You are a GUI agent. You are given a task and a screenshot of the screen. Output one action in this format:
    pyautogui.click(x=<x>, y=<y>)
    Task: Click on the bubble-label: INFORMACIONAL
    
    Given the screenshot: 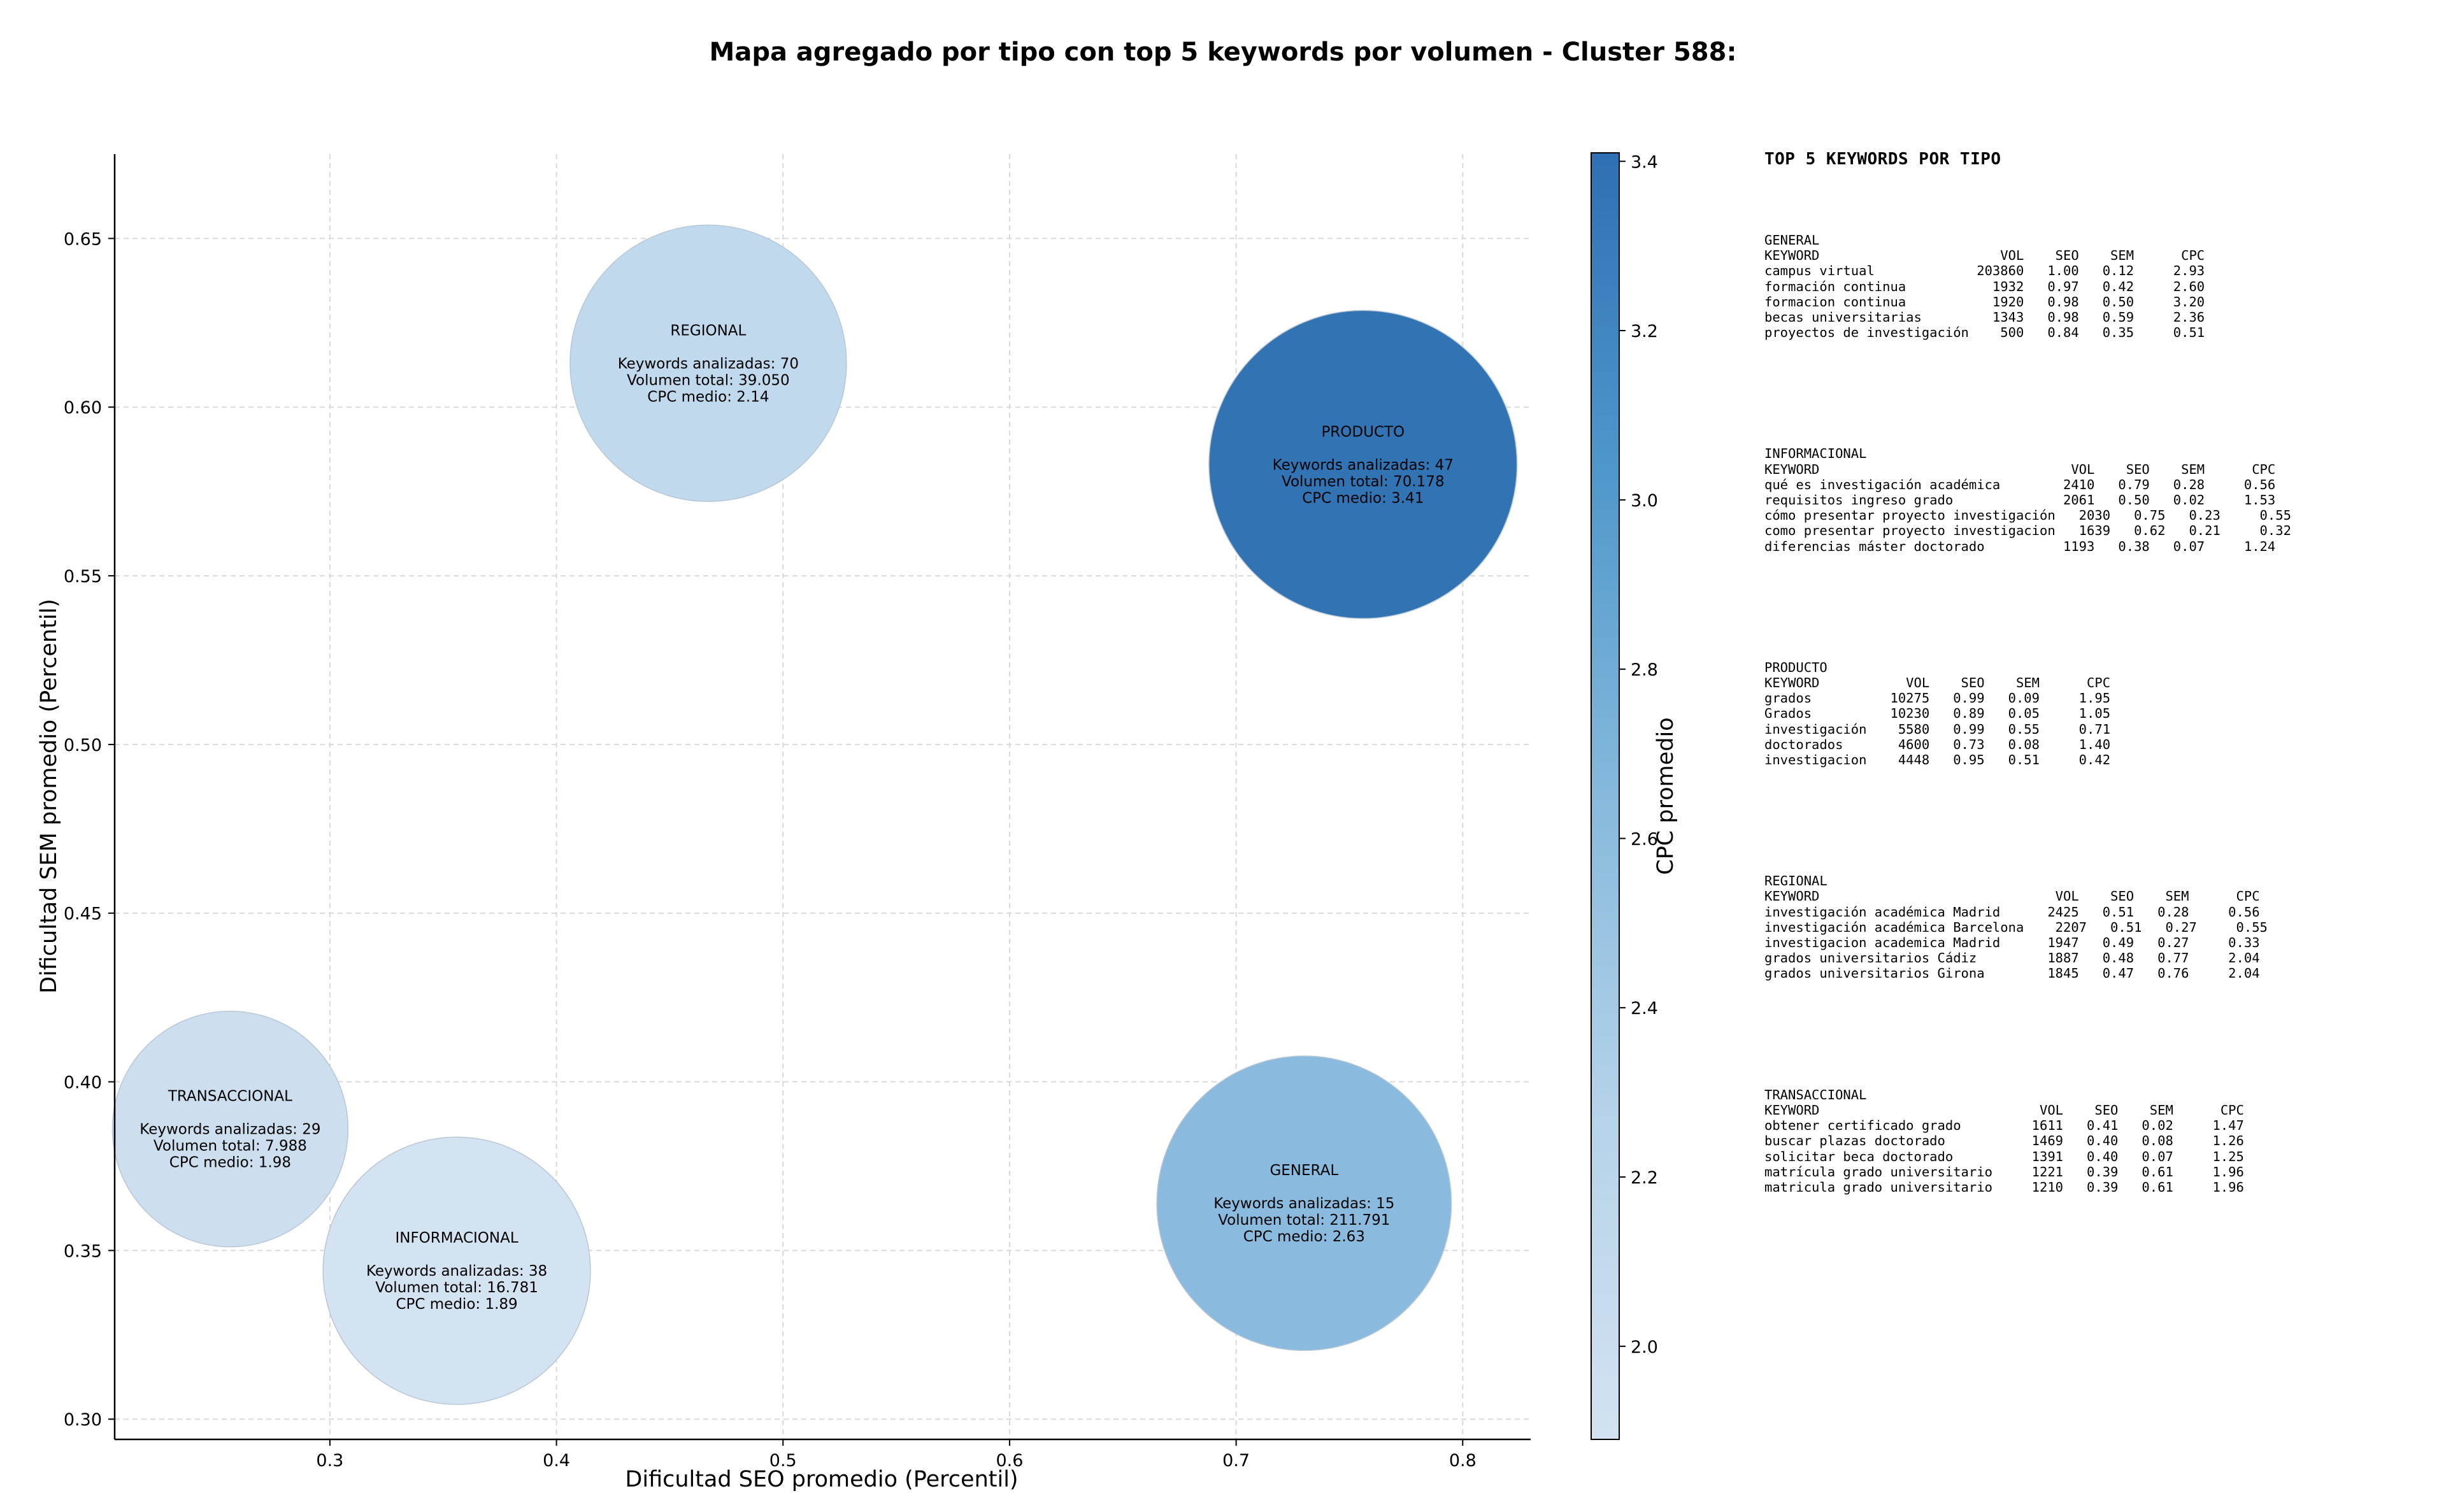 What is the action you would take?
    pyautogui.click(x=457, y=1238)
    